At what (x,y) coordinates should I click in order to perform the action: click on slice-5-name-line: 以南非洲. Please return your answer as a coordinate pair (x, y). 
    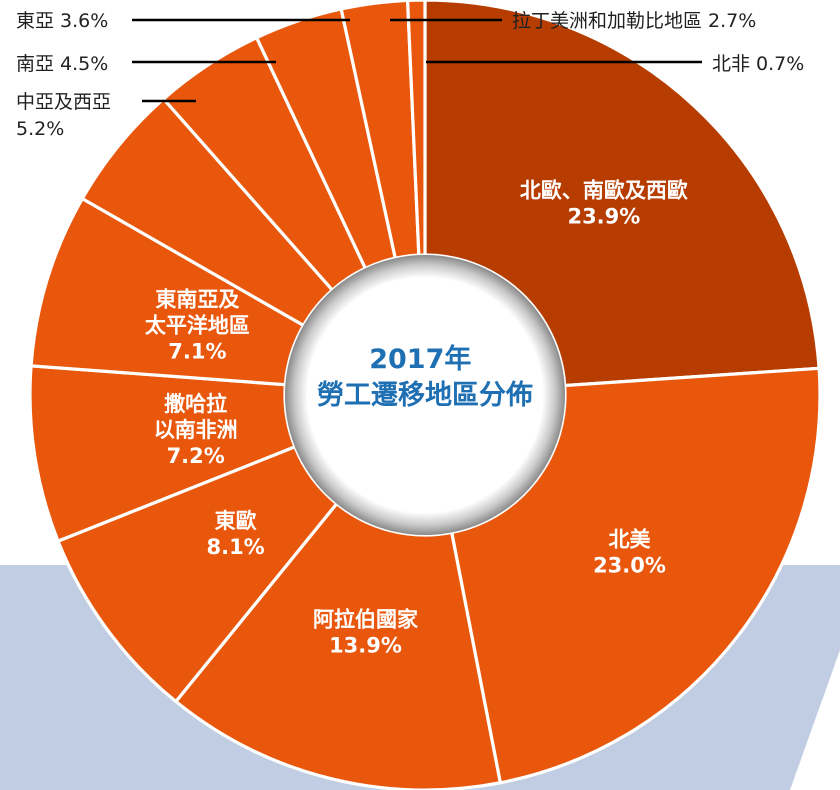
    Looking at the image, I should click on (196, 430).